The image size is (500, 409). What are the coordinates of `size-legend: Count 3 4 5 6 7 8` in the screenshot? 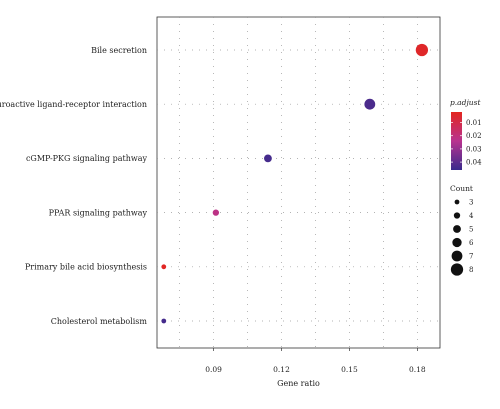 It's located at (462, 230).